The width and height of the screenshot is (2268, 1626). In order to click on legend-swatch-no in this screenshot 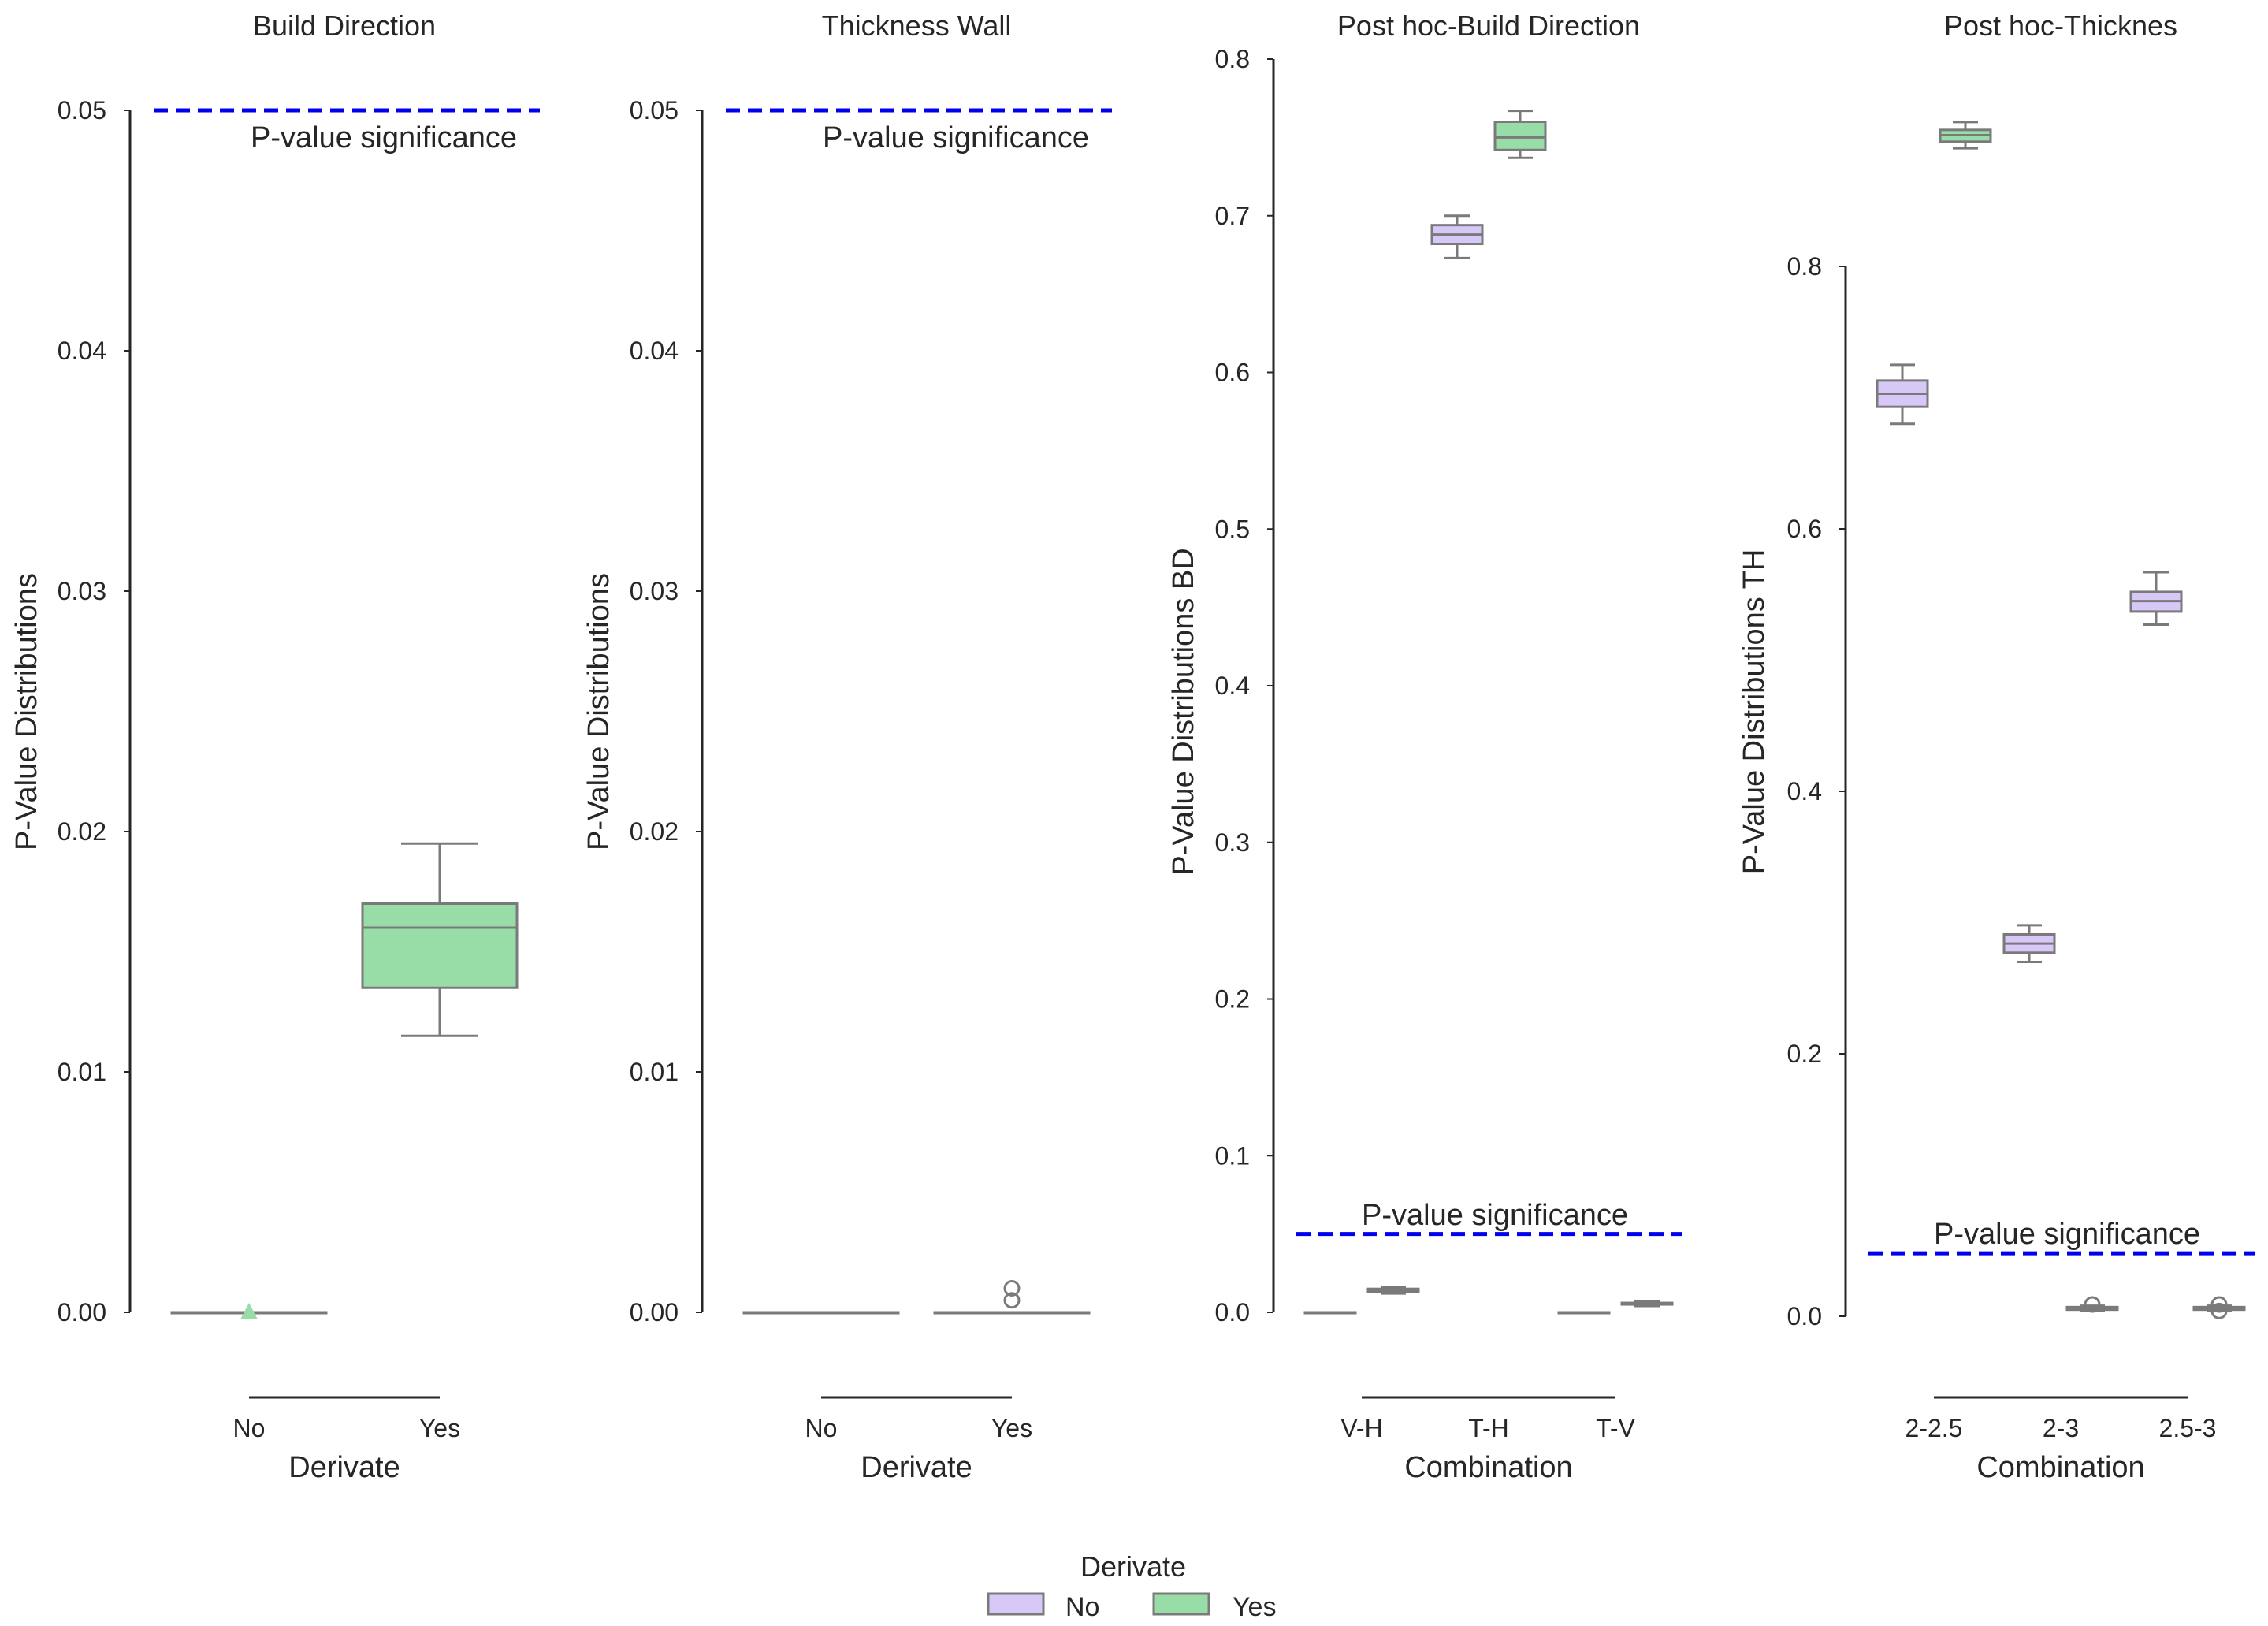, I will do `click(1016, 1604)`.